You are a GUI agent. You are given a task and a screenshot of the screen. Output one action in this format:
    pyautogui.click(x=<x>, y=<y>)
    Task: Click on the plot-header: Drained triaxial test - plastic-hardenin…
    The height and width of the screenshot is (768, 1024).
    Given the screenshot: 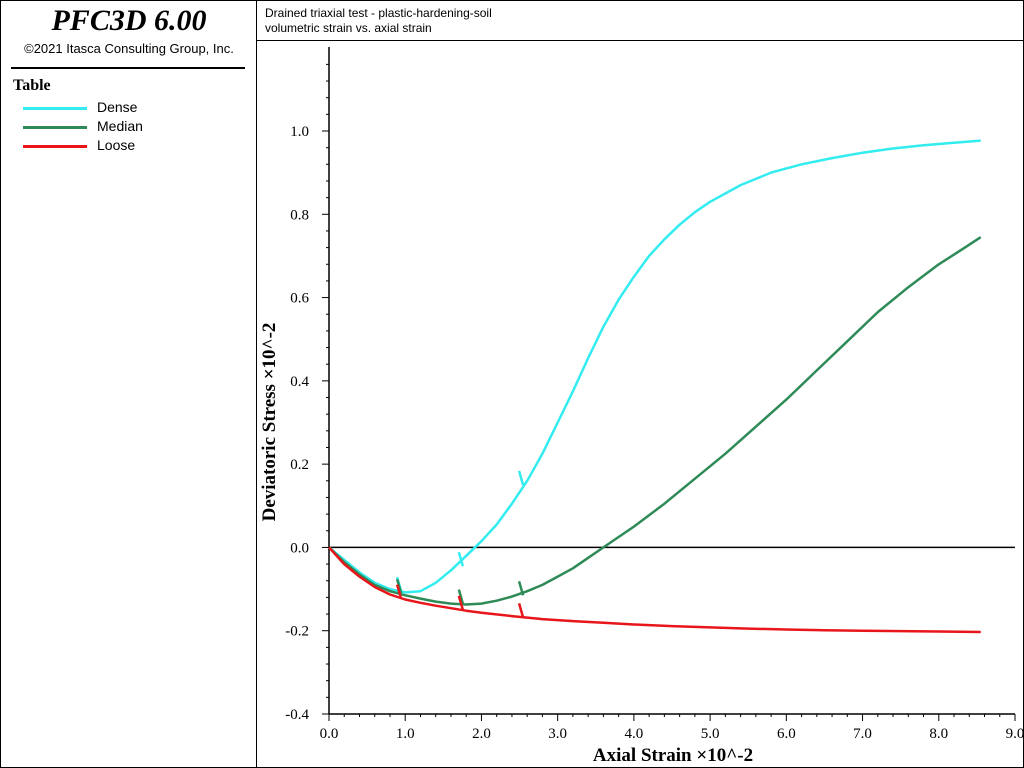 What is the action you would take?
    pyautogui.click(x=640, y=21)
    